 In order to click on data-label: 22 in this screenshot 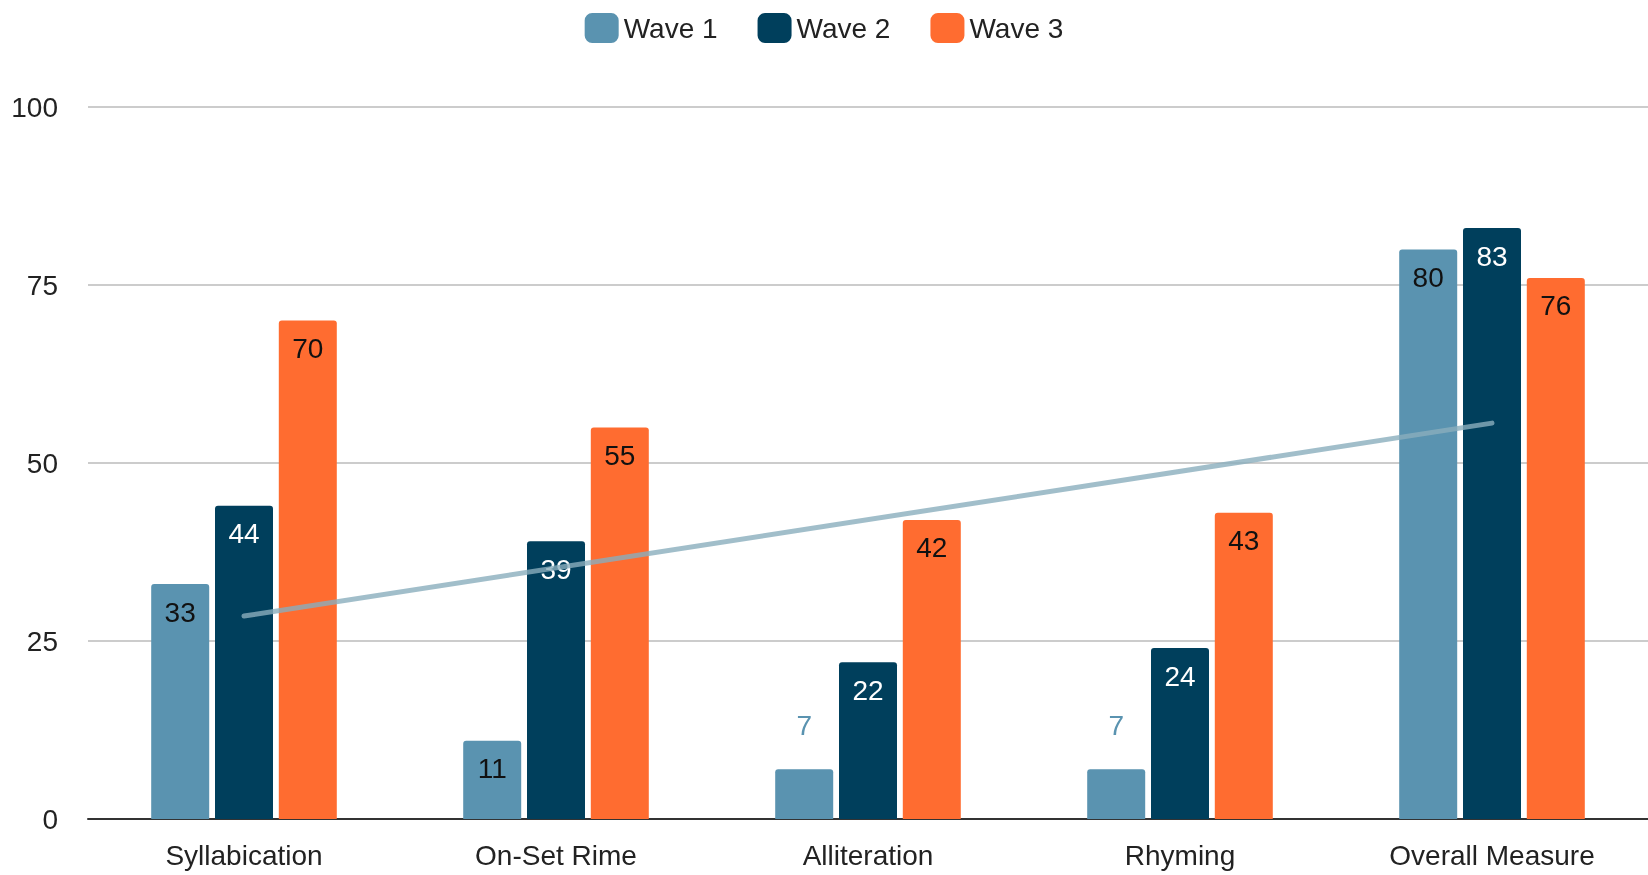, I will do `click(868, 690)`.